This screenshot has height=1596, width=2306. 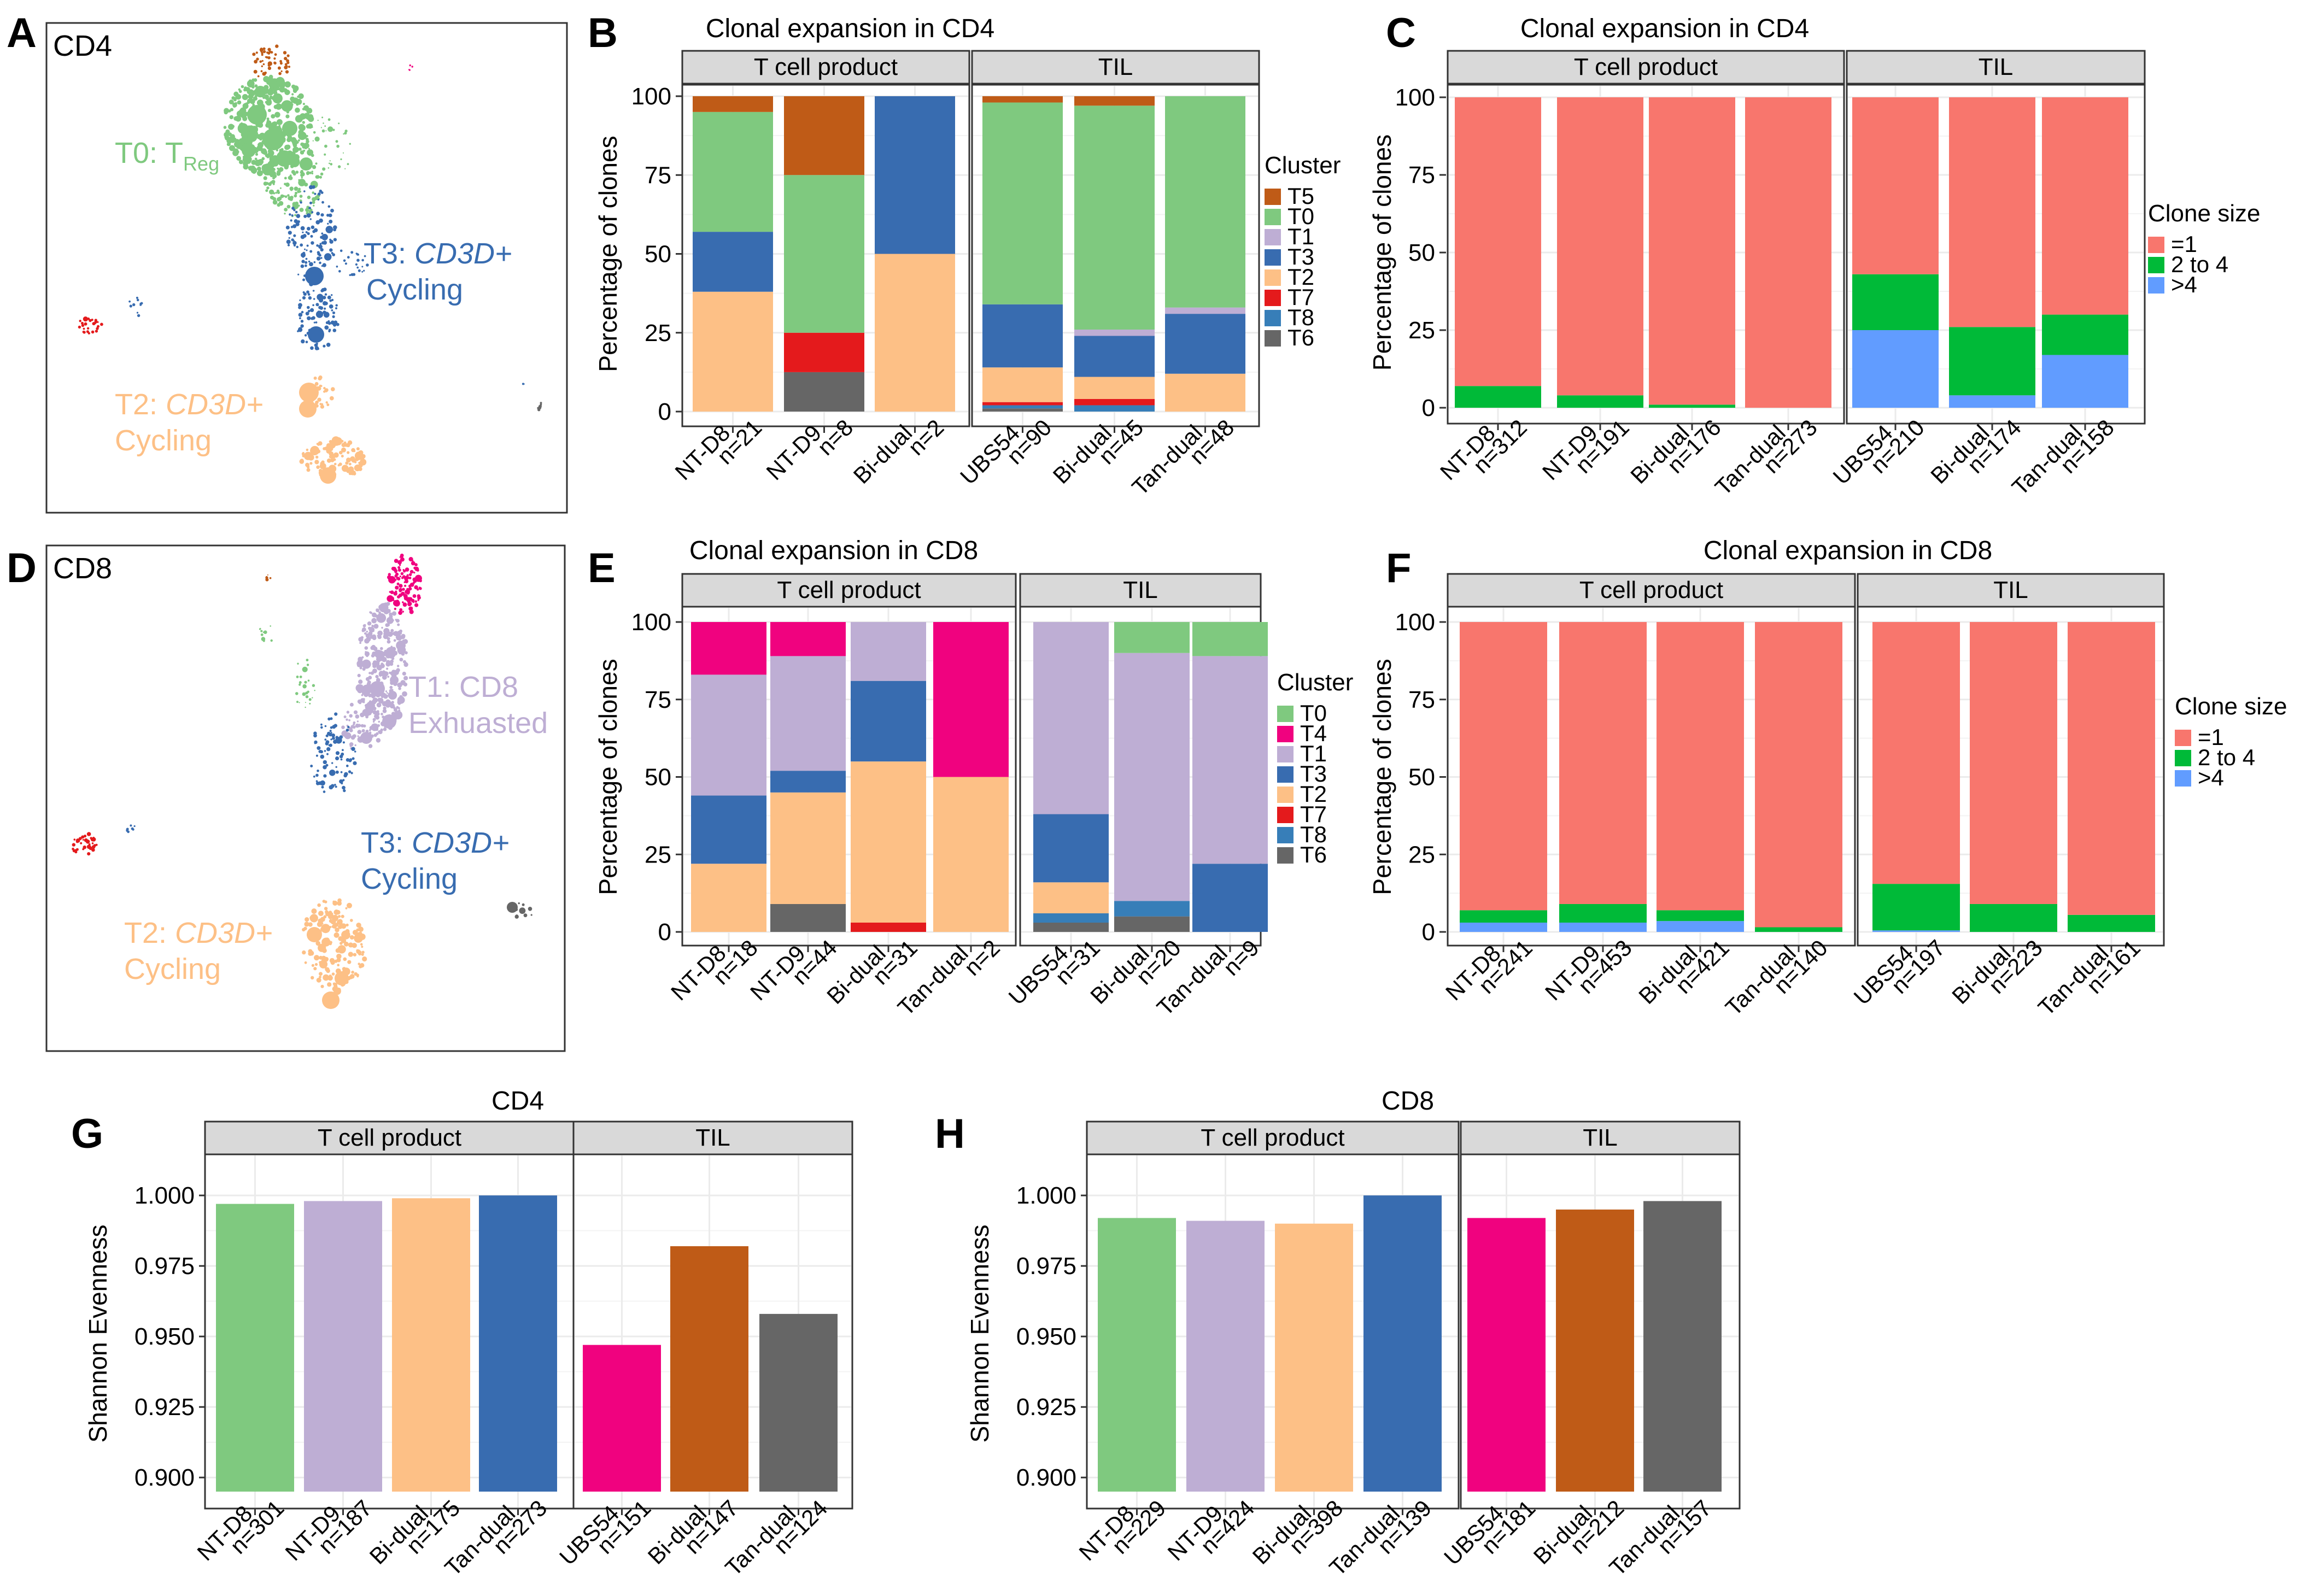 What do you see at coordinates (165, 1266) in the screenshot?
I see `y-tick-label: 0.975` at bounding box center [165, 1266].